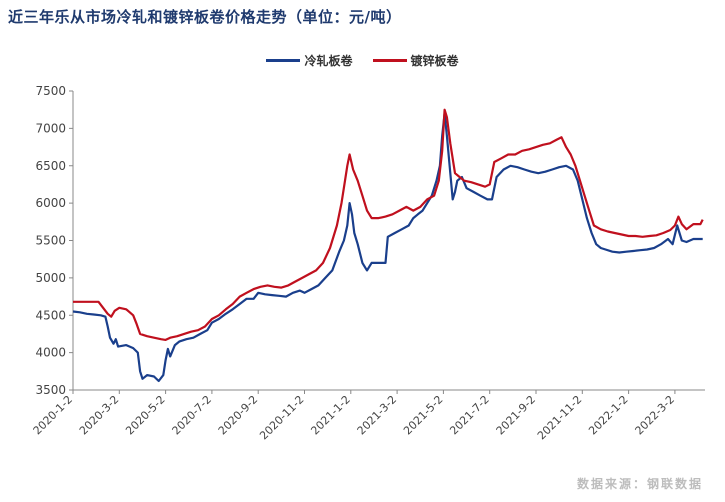 This screenshot has width=725, height=502. Describe the element at coordinates (50, 278) in the screenshot. I see `y-tick-label: 5000` at that location.